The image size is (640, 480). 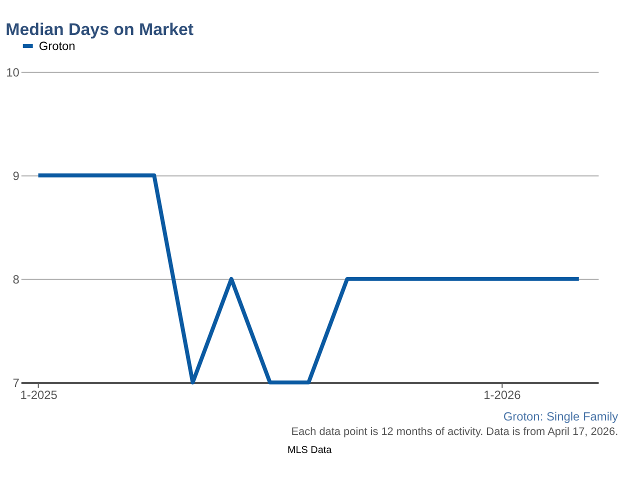 What do you see at coordinates (309, 450) in the screenshot?
I see `text: MLS Data` at bounding box center [309, 450].